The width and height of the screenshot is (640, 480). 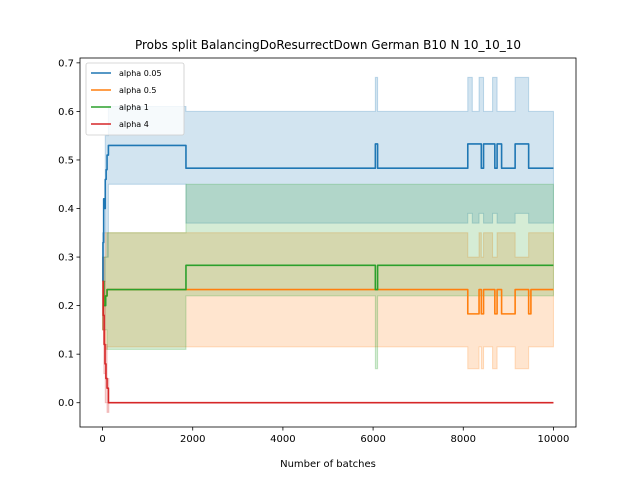 What do you see at coordinates (463, 439) in the screenshot?
I see `x-tick-label: 8000` at bounding box center [463, 439].